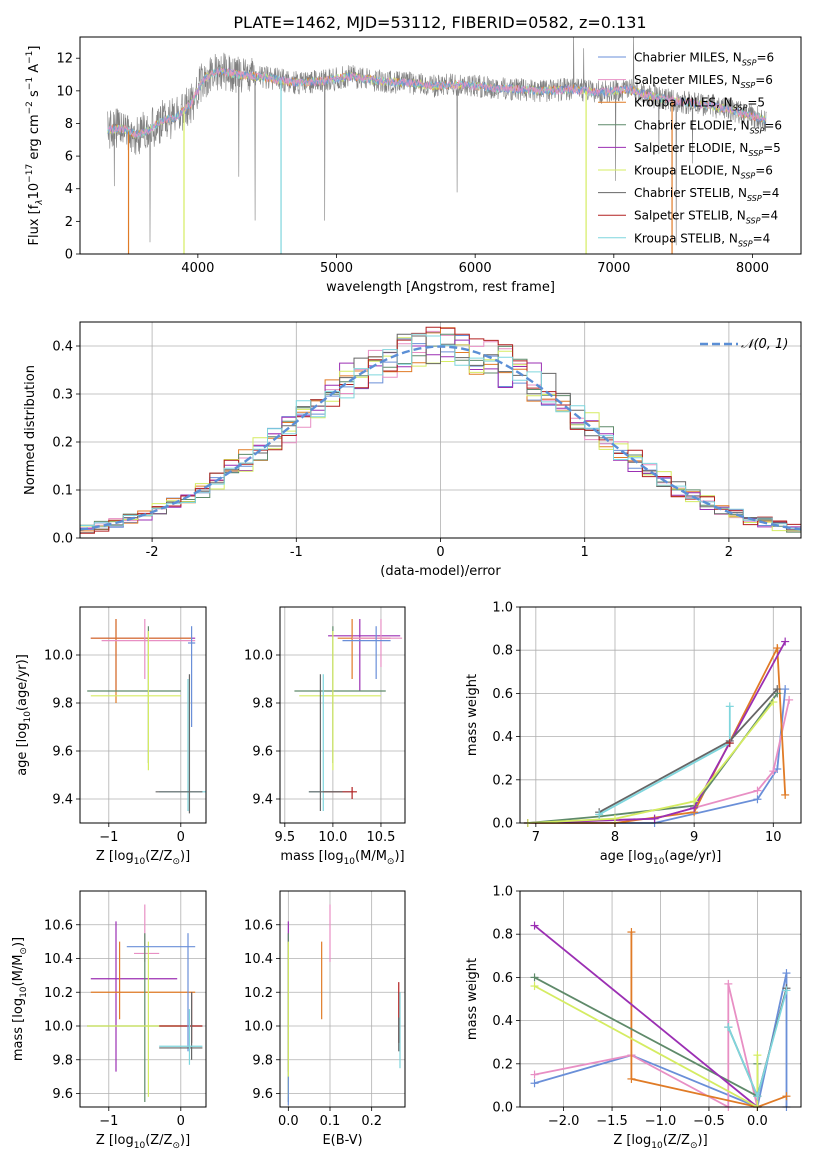  What do you see at coordinates (258, 656) in the screenshot?
I see `y-tick-label: 10.0` at bounding box center [258, 656].